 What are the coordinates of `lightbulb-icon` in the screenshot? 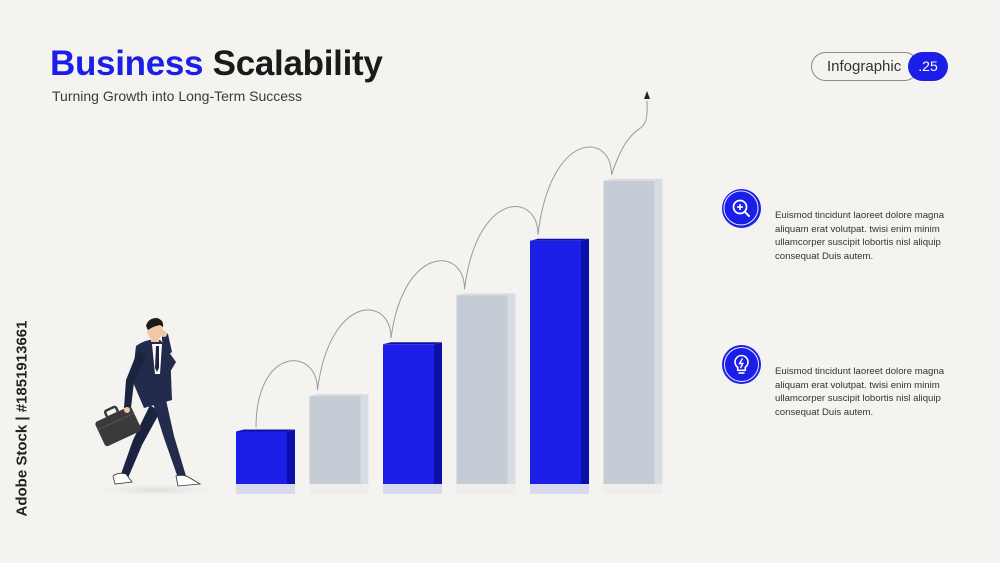 It's located at (741, 364).